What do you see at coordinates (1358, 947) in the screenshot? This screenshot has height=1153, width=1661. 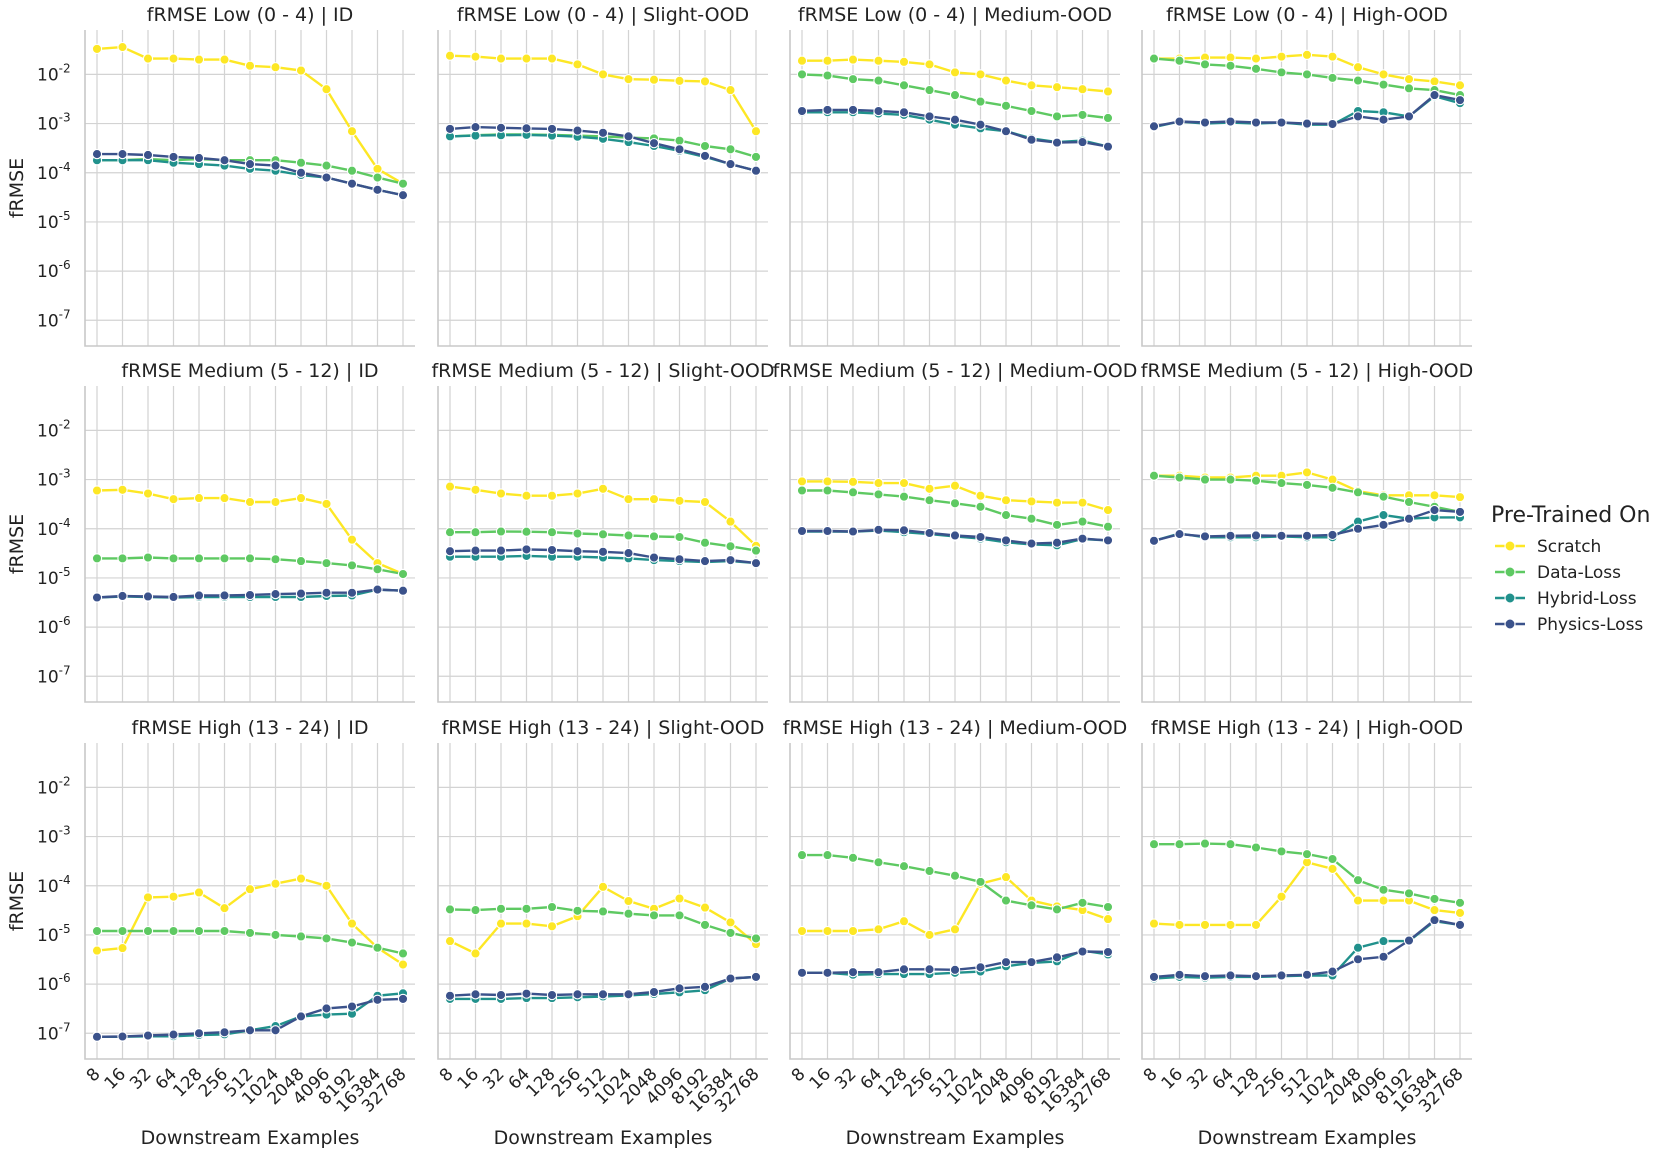 I see `data-point-hybrid-loss` at bounding box center [1358, 947].